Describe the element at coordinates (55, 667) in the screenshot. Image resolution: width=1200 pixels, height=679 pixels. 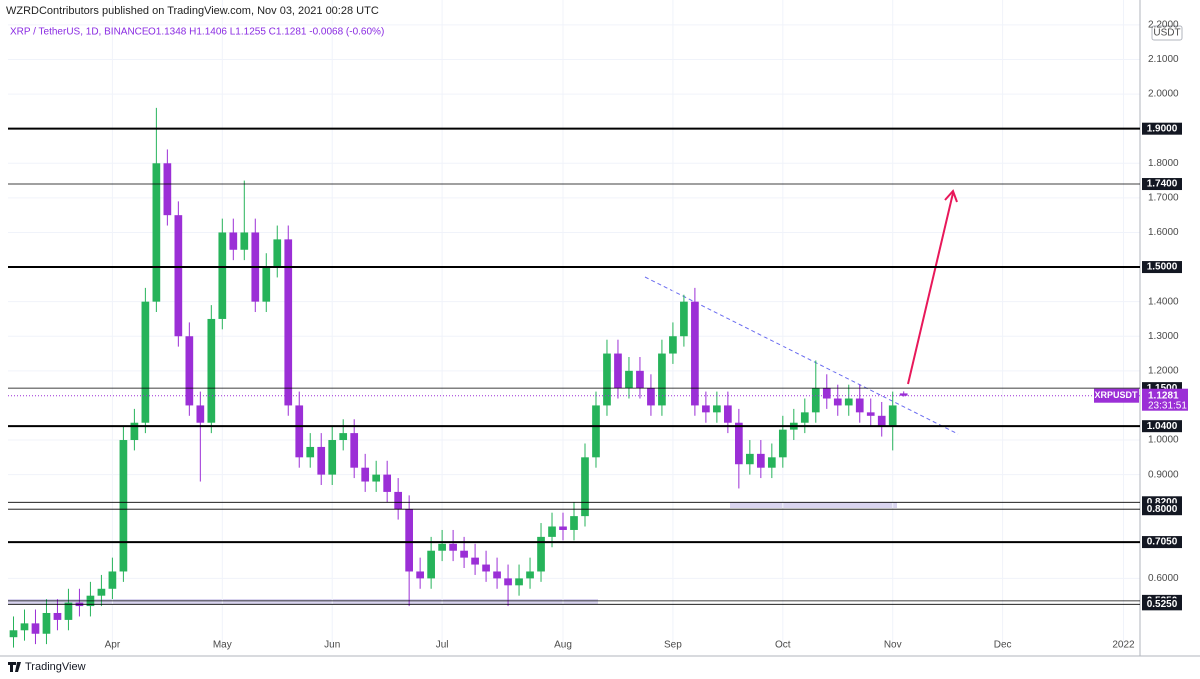
I see `footer-brand: TradingView` at that location.